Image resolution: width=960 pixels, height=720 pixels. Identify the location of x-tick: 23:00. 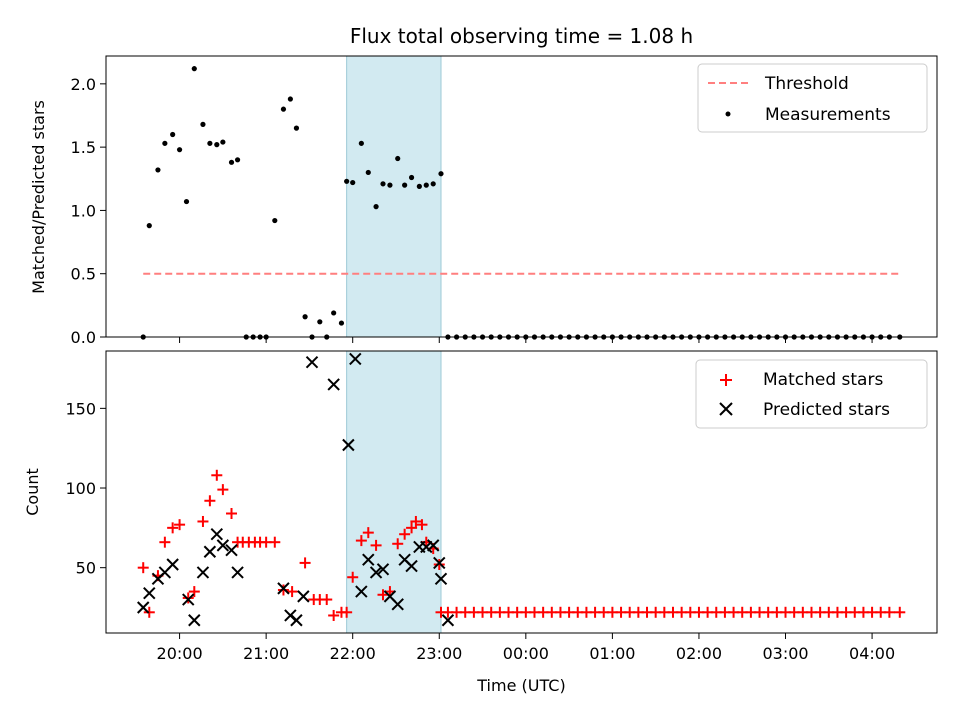
(439, 648).